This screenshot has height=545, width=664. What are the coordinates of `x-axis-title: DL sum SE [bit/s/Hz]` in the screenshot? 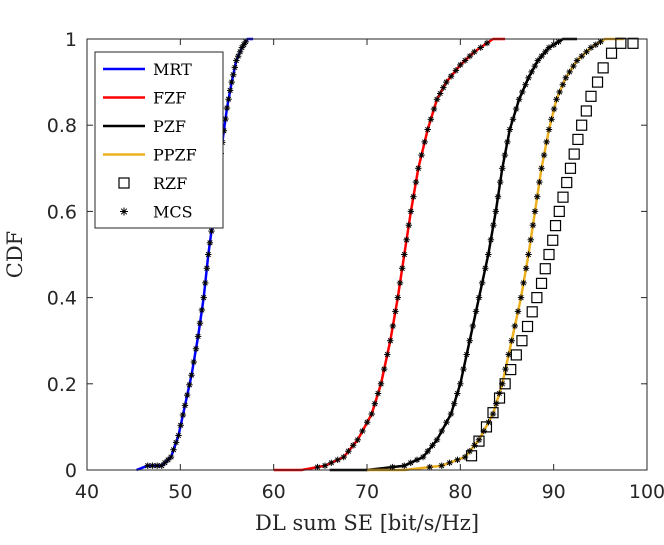 It's located at (367, 523).